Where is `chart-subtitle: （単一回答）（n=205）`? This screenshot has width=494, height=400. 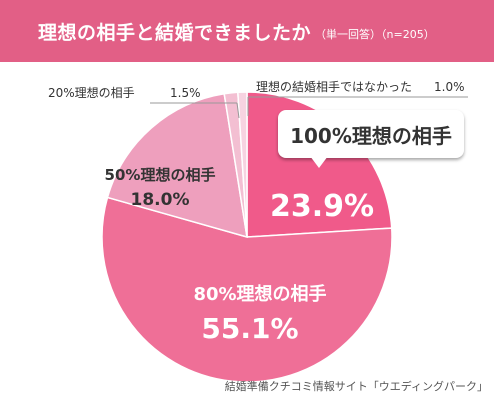
chart-subtitle: （単一回答）（n=205） is located at coordinates (375, 34).